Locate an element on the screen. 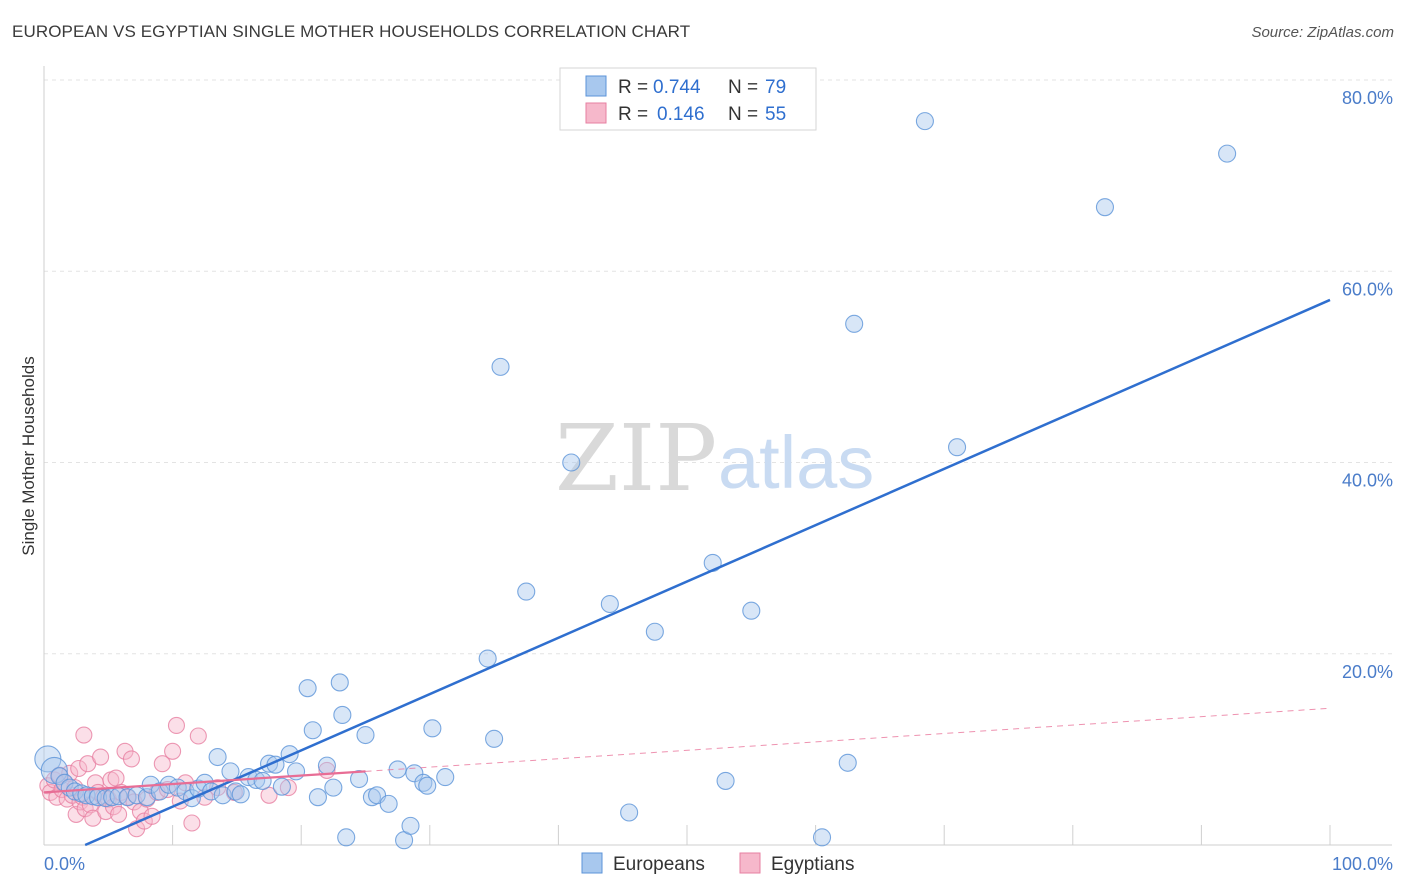 The height and width of the screenshot is (892, 1406). legend-swatch-egyptians is located at coordinates (596, 113).